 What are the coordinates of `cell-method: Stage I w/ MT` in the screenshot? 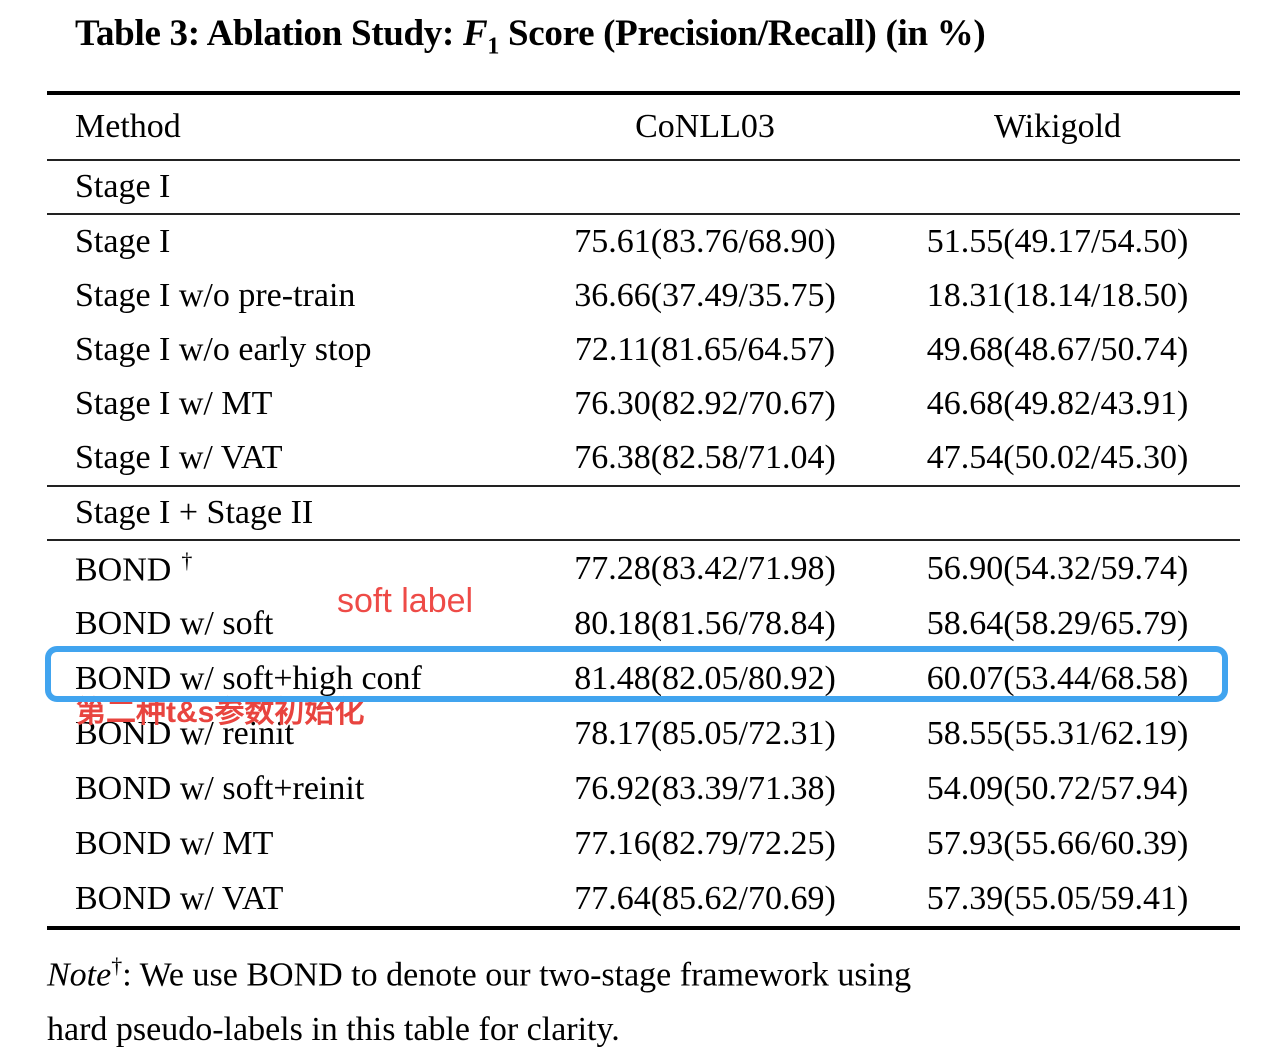 It's located at (174, 403).